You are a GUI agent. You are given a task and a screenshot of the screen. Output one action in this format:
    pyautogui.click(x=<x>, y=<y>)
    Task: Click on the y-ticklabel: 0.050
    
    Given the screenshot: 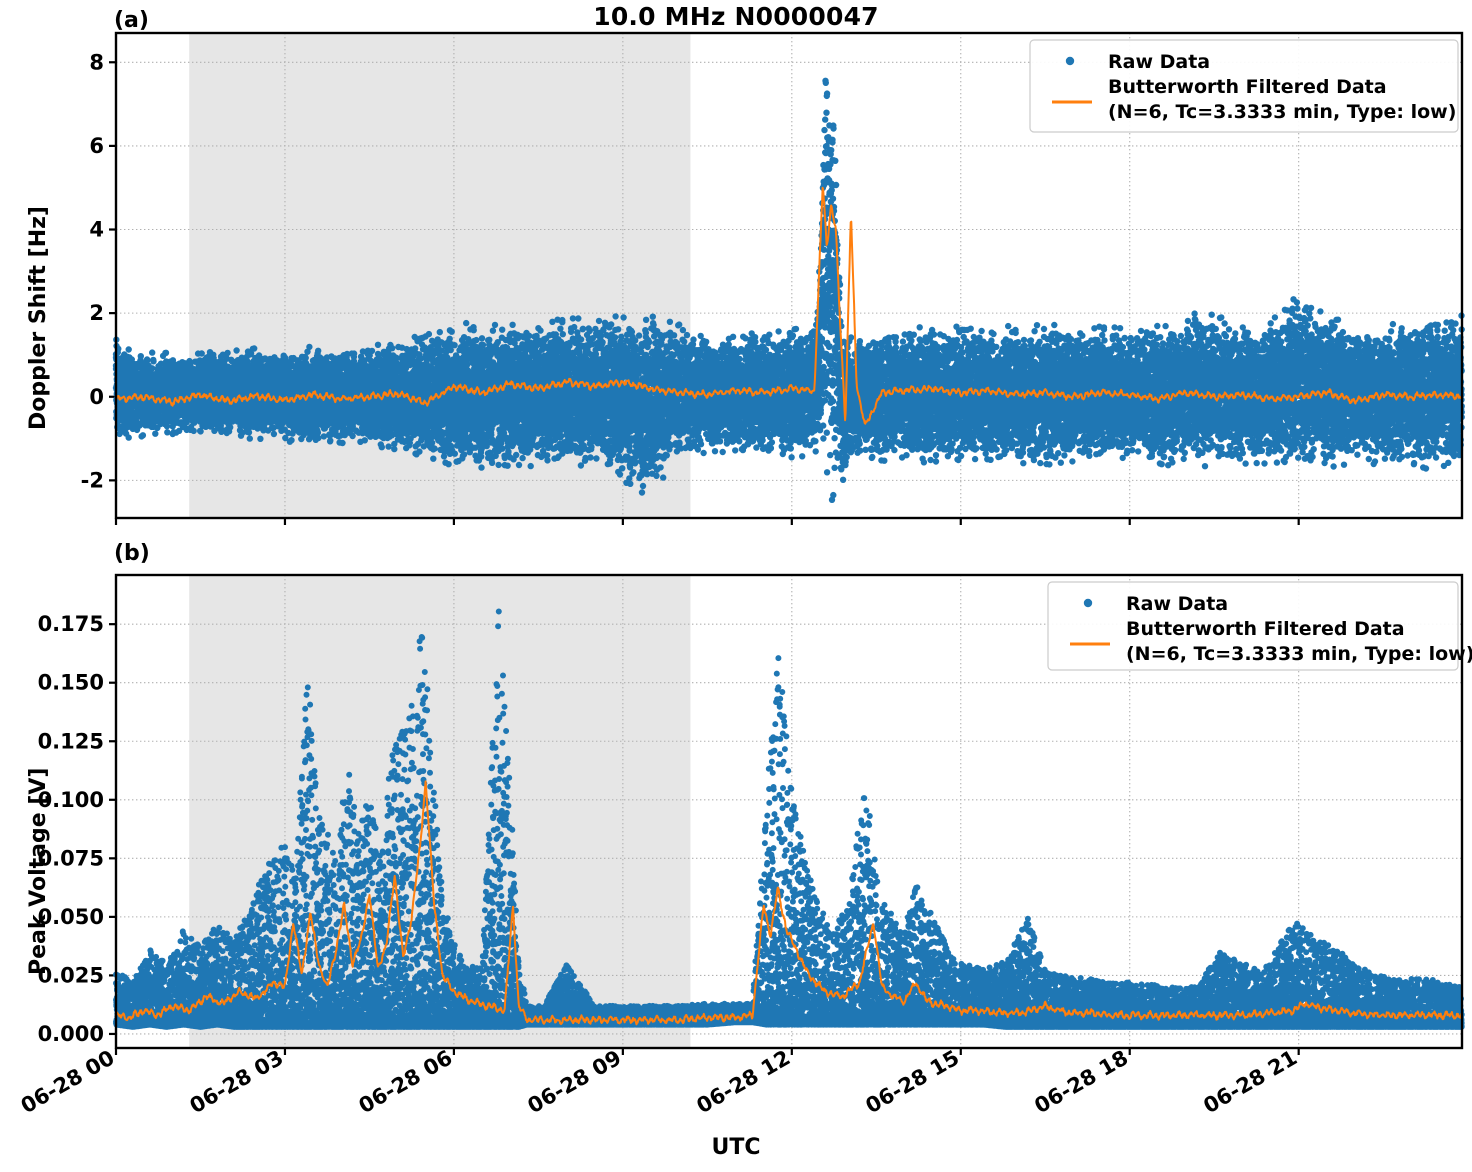 What is the action you would take?
    pyautogui.click(x=71, y=917)
    